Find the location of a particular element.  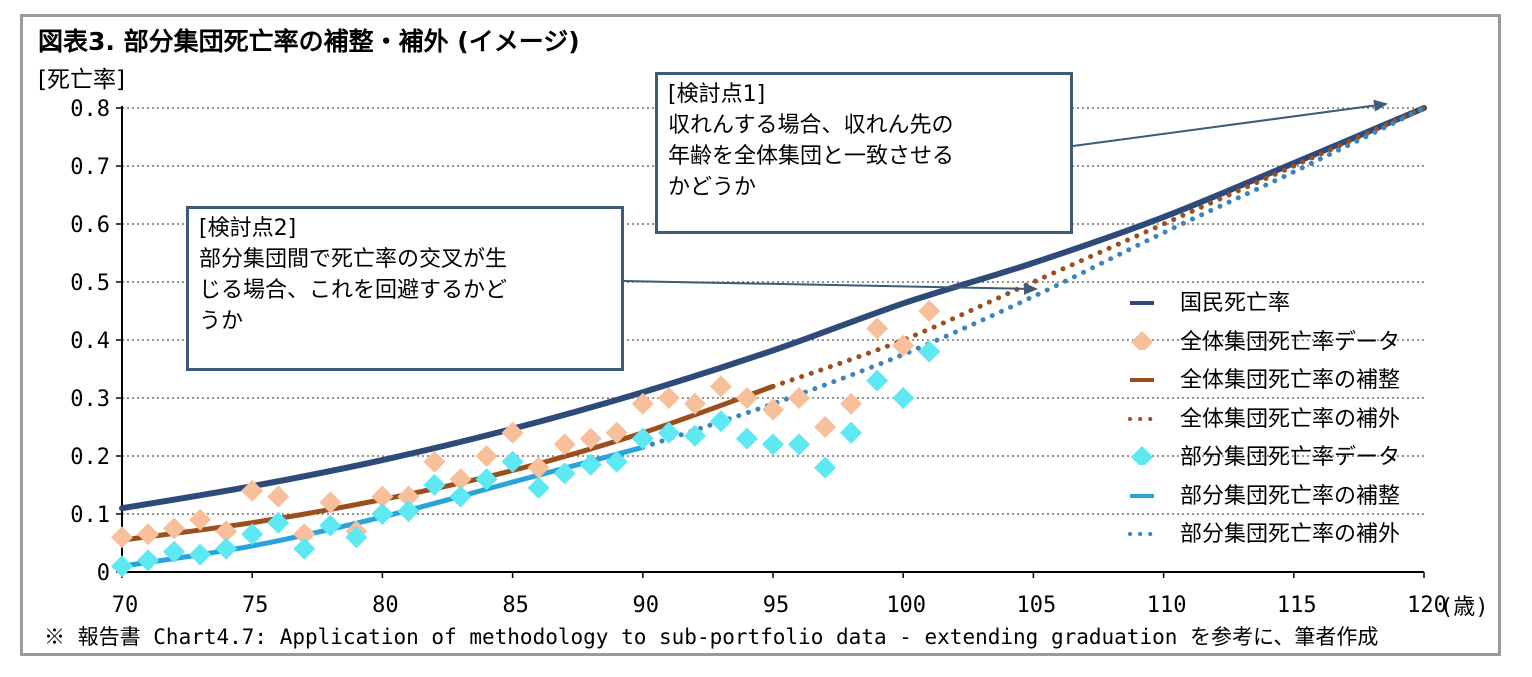

callout-line: 収れんする場合、収れん先の is located at coordinates (811, 125).